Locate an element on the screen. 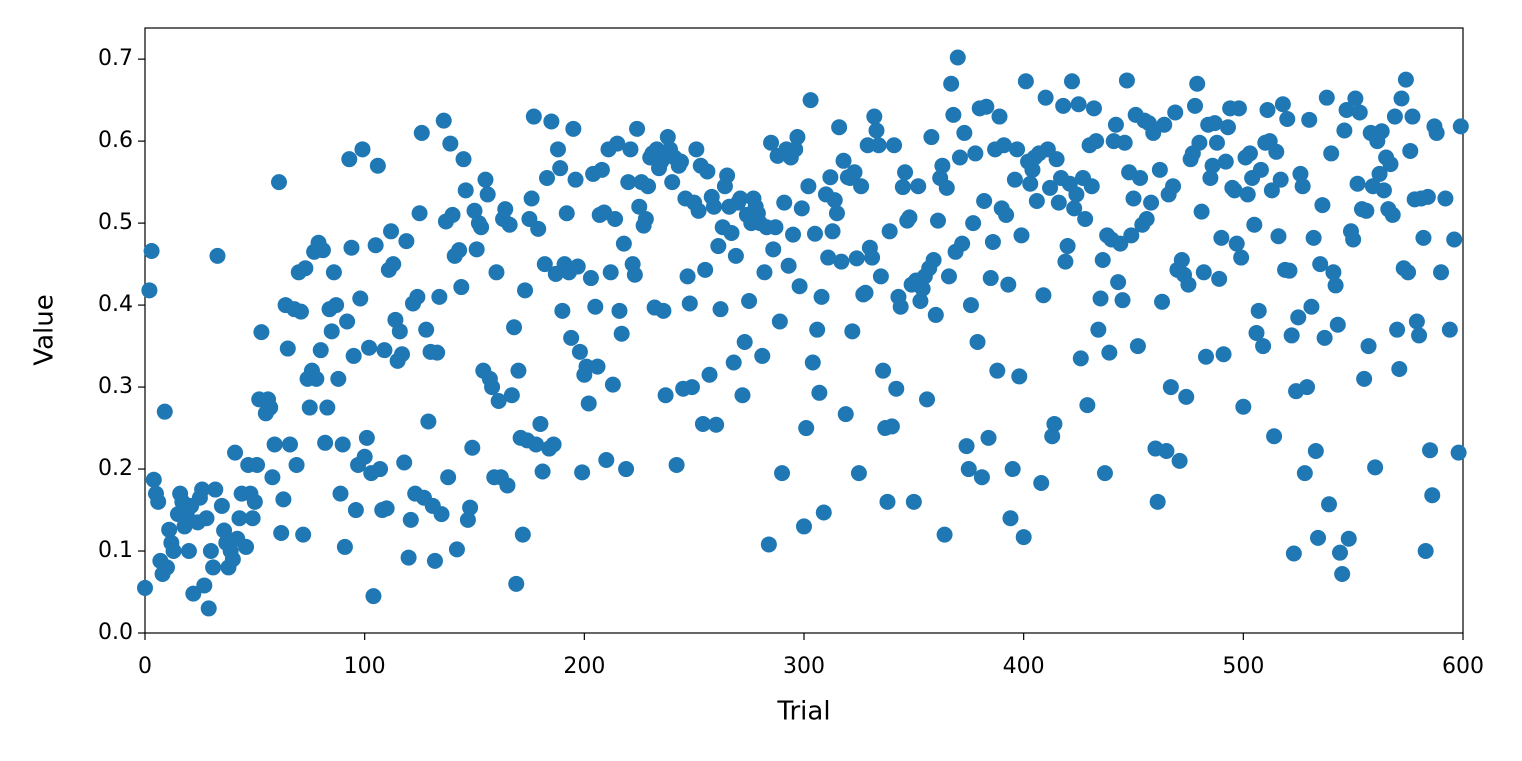  y-tick-label: 0.3 is located at coordinates (115, 386).